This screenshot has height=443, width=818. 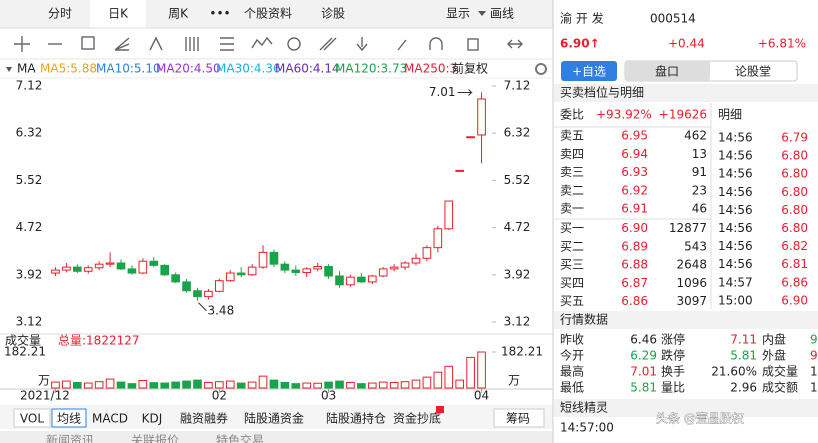 What do you see at coordinates (572, 209) in the screenshot?
I see `level-label: 卖一` at bounding box center [572, 209].